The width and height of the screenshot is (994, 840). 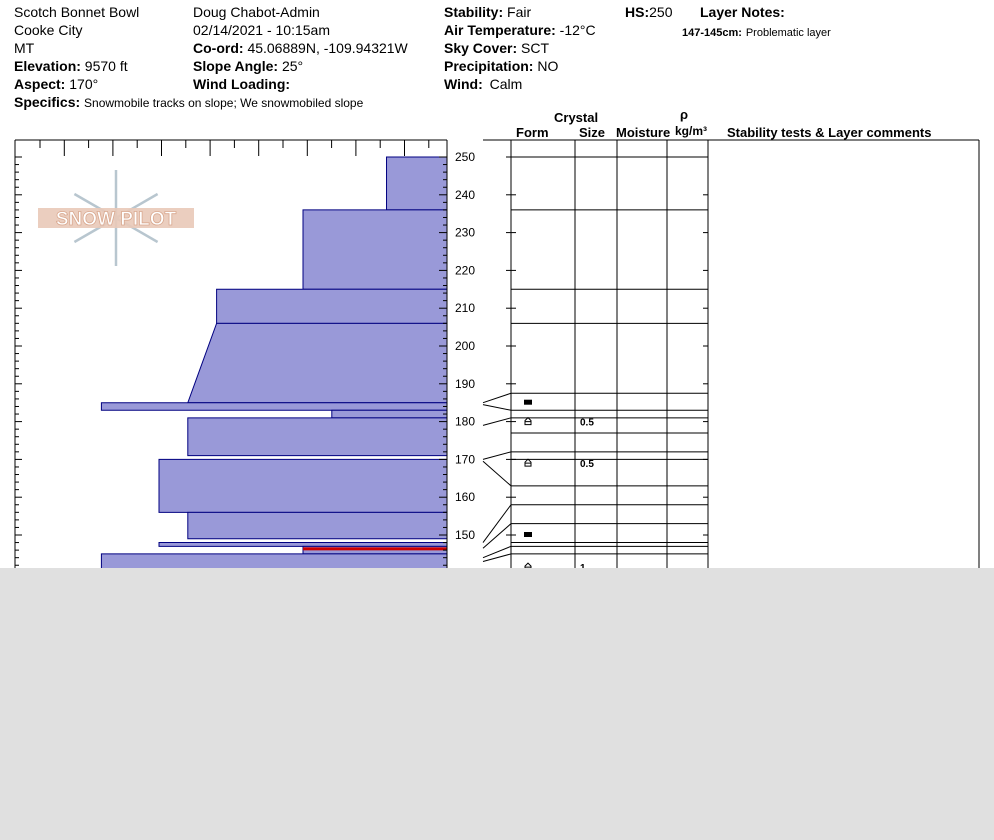 What do you see at coordinates (465, 308) in the screenshot?
I see `height-tick-label: 210` at bounding box center [465, 308].